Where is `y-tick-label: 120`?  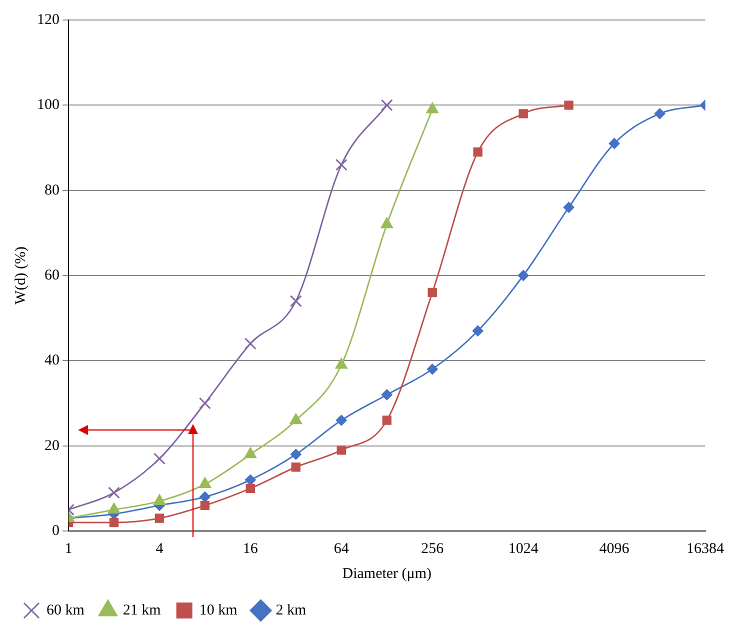 y-tick-label: 120 is located at coordinates (48, 20).